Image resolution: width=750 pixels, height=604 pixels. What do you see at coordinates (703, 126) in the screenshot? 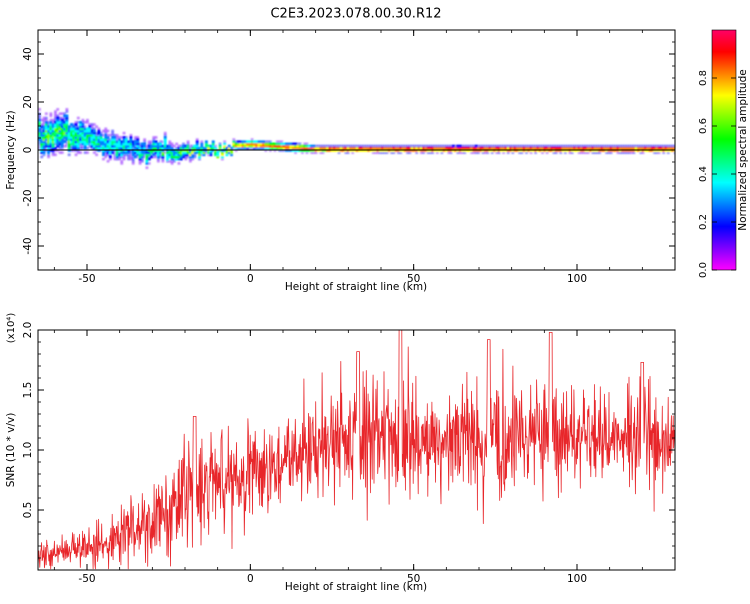
I see `colorbar-tick-label: 0.6` at bounding box center [703, 126].